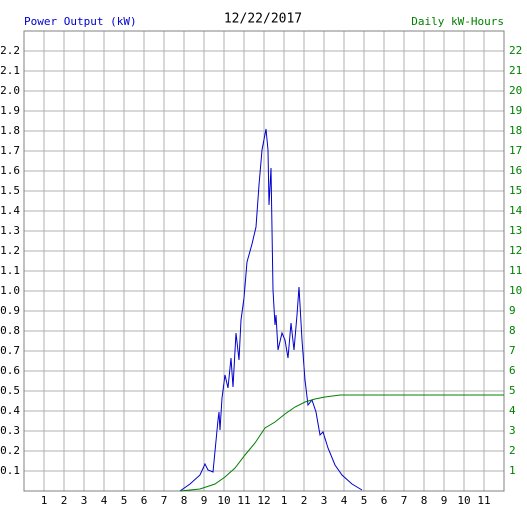 Image resolution: width=527 pixels, height=510 pixels. What do you see at coordinates (80, 21) in the screenshot?
I see `y-axis-label: Power Output (kW)` at bounding box center [80, 21].